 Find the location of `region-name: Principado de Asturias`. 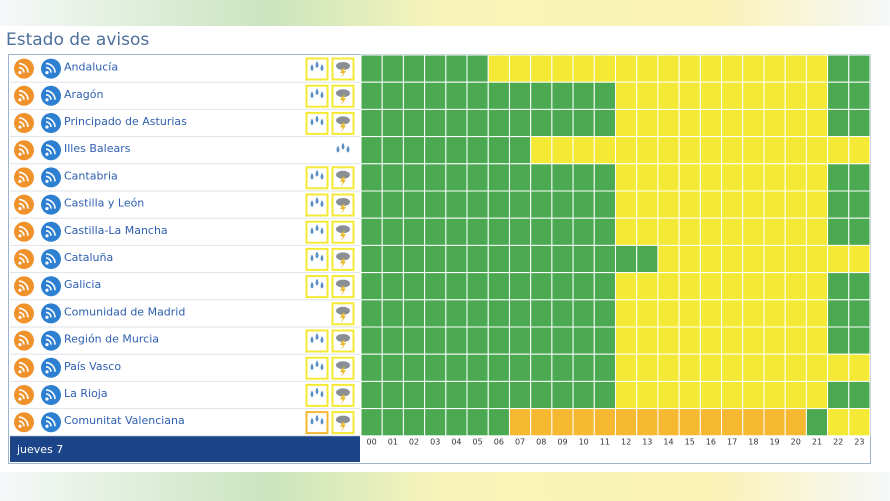

region-name: Principado de Asturias is located at coordinates (125, 121).